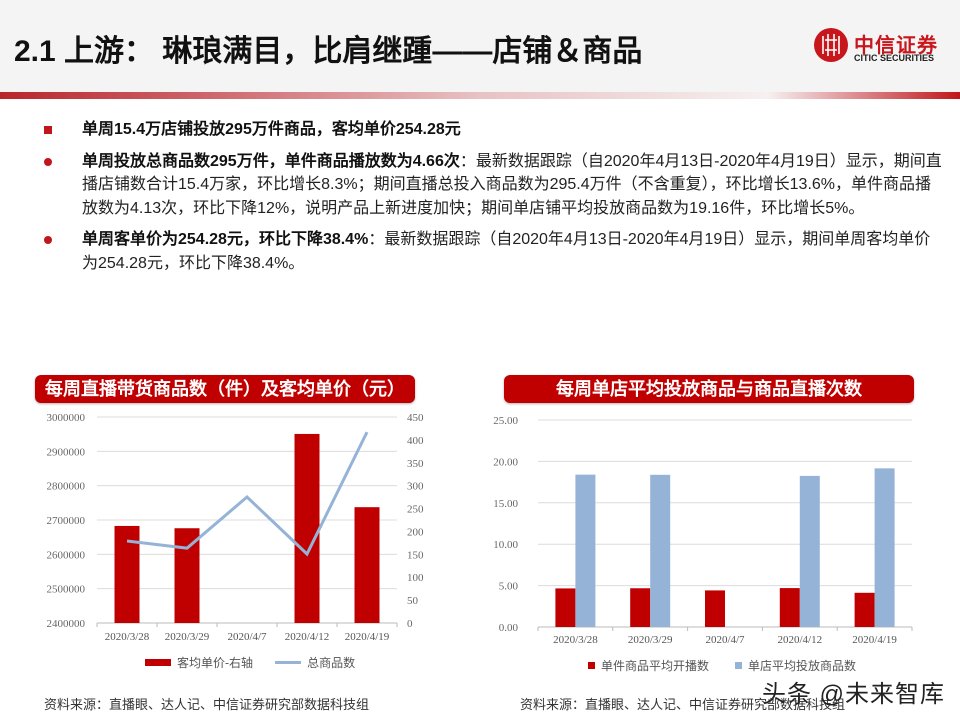  What do you see at coordinates (894, 58) in the screenshot?
I see `logo-english-text: CITIC SECURITIES` at bounding box center [894, 58].